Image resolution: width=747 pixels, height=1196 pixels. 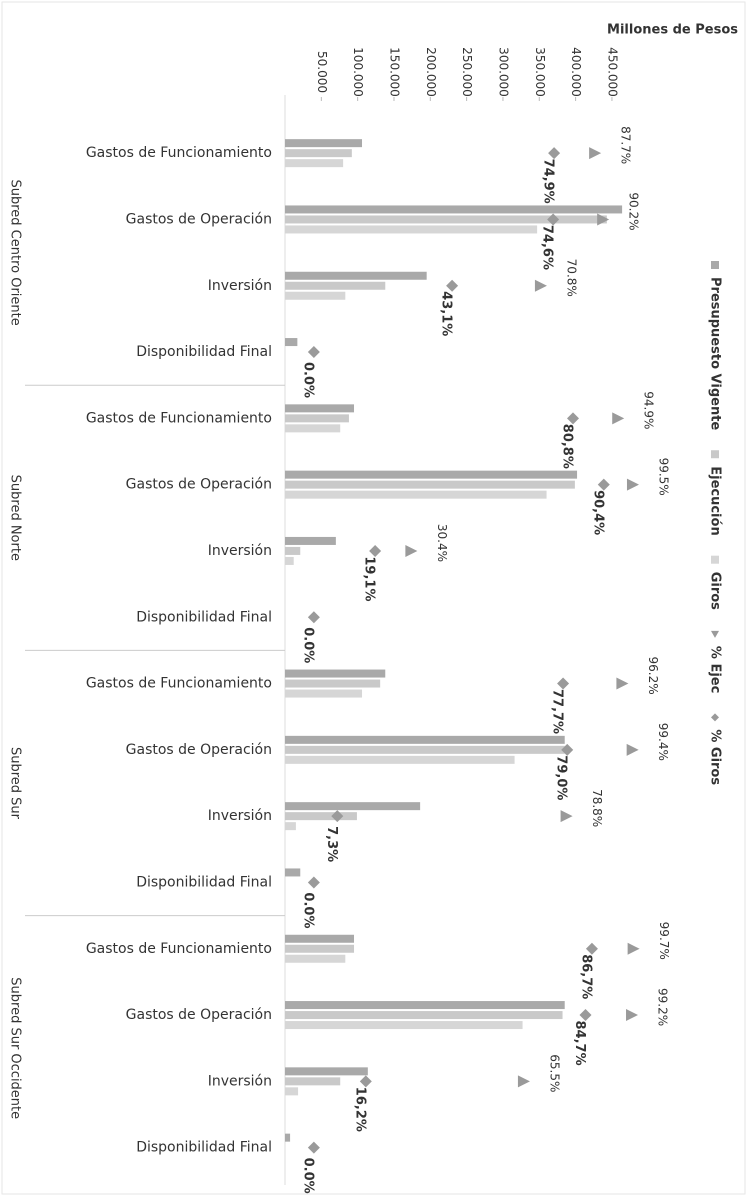 I want to click on x-tick-label: 100.000, so click(x=358, y=72).